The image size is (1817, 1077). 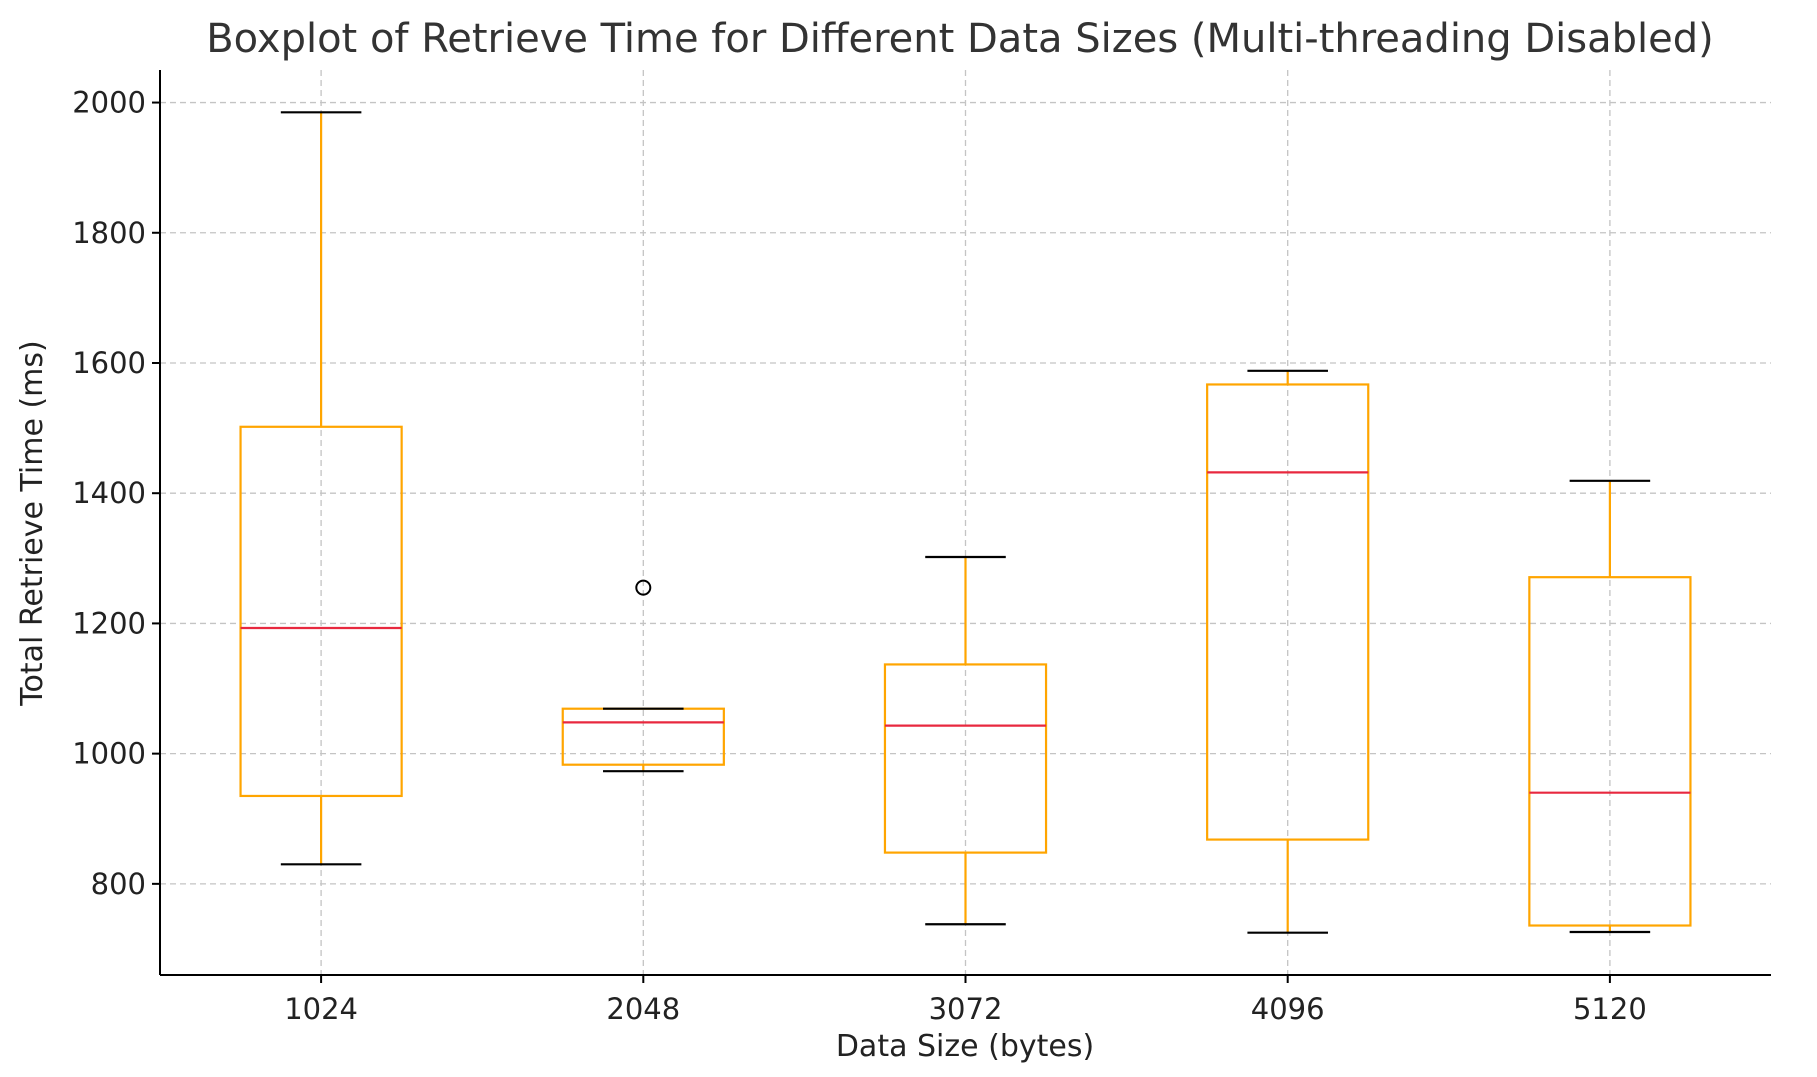 What do you see at coordinates (109, 363) in the screenshot?
I see `y-tick-label: 1600` at bounding box center [109, 363].